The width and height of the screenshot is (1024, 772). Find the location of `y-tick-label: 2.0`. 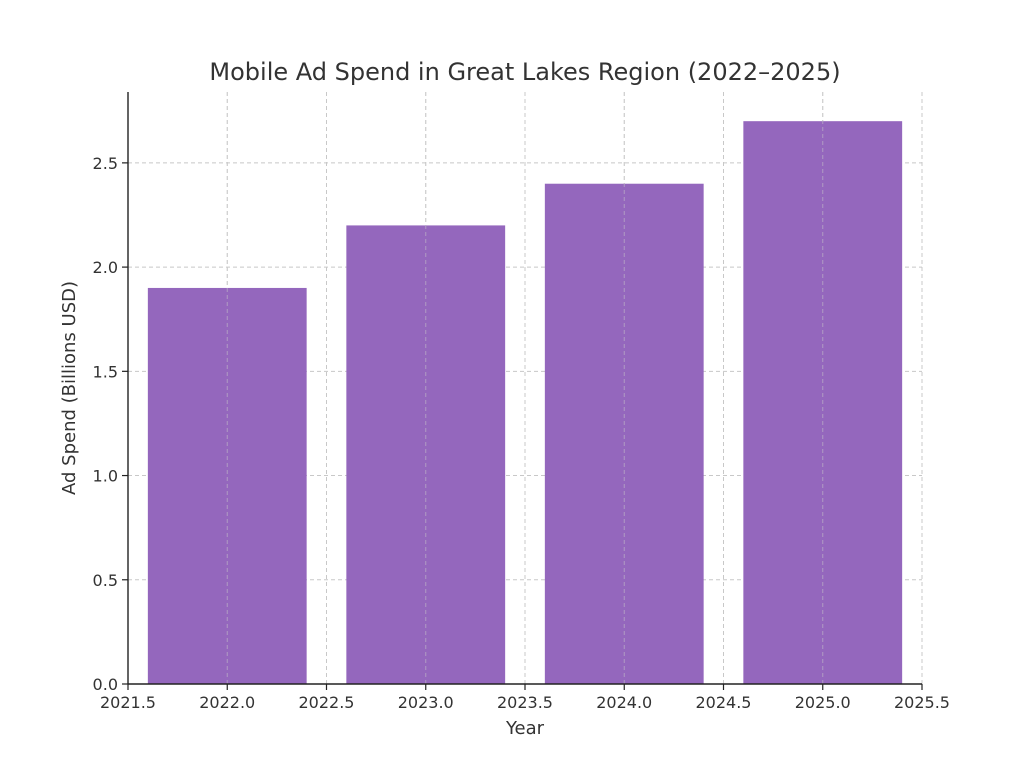

y-tick-label: 2.0 is located at coordinates (105, 267).